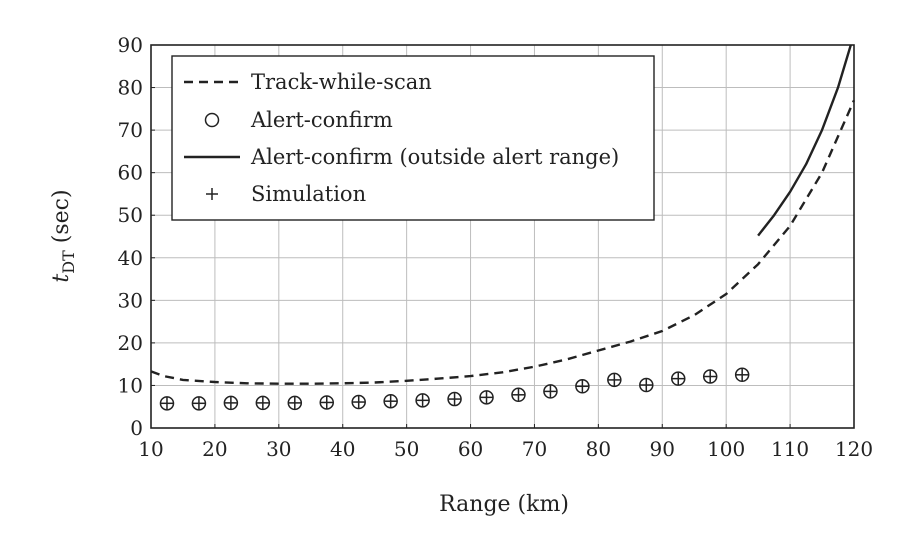 The width and height of the screenshot is (897, 534). What do you see at coordinates (68, 262) in the screenshot?
I see `y-axis-label-sub: DT` at bounding box center [68, 262].